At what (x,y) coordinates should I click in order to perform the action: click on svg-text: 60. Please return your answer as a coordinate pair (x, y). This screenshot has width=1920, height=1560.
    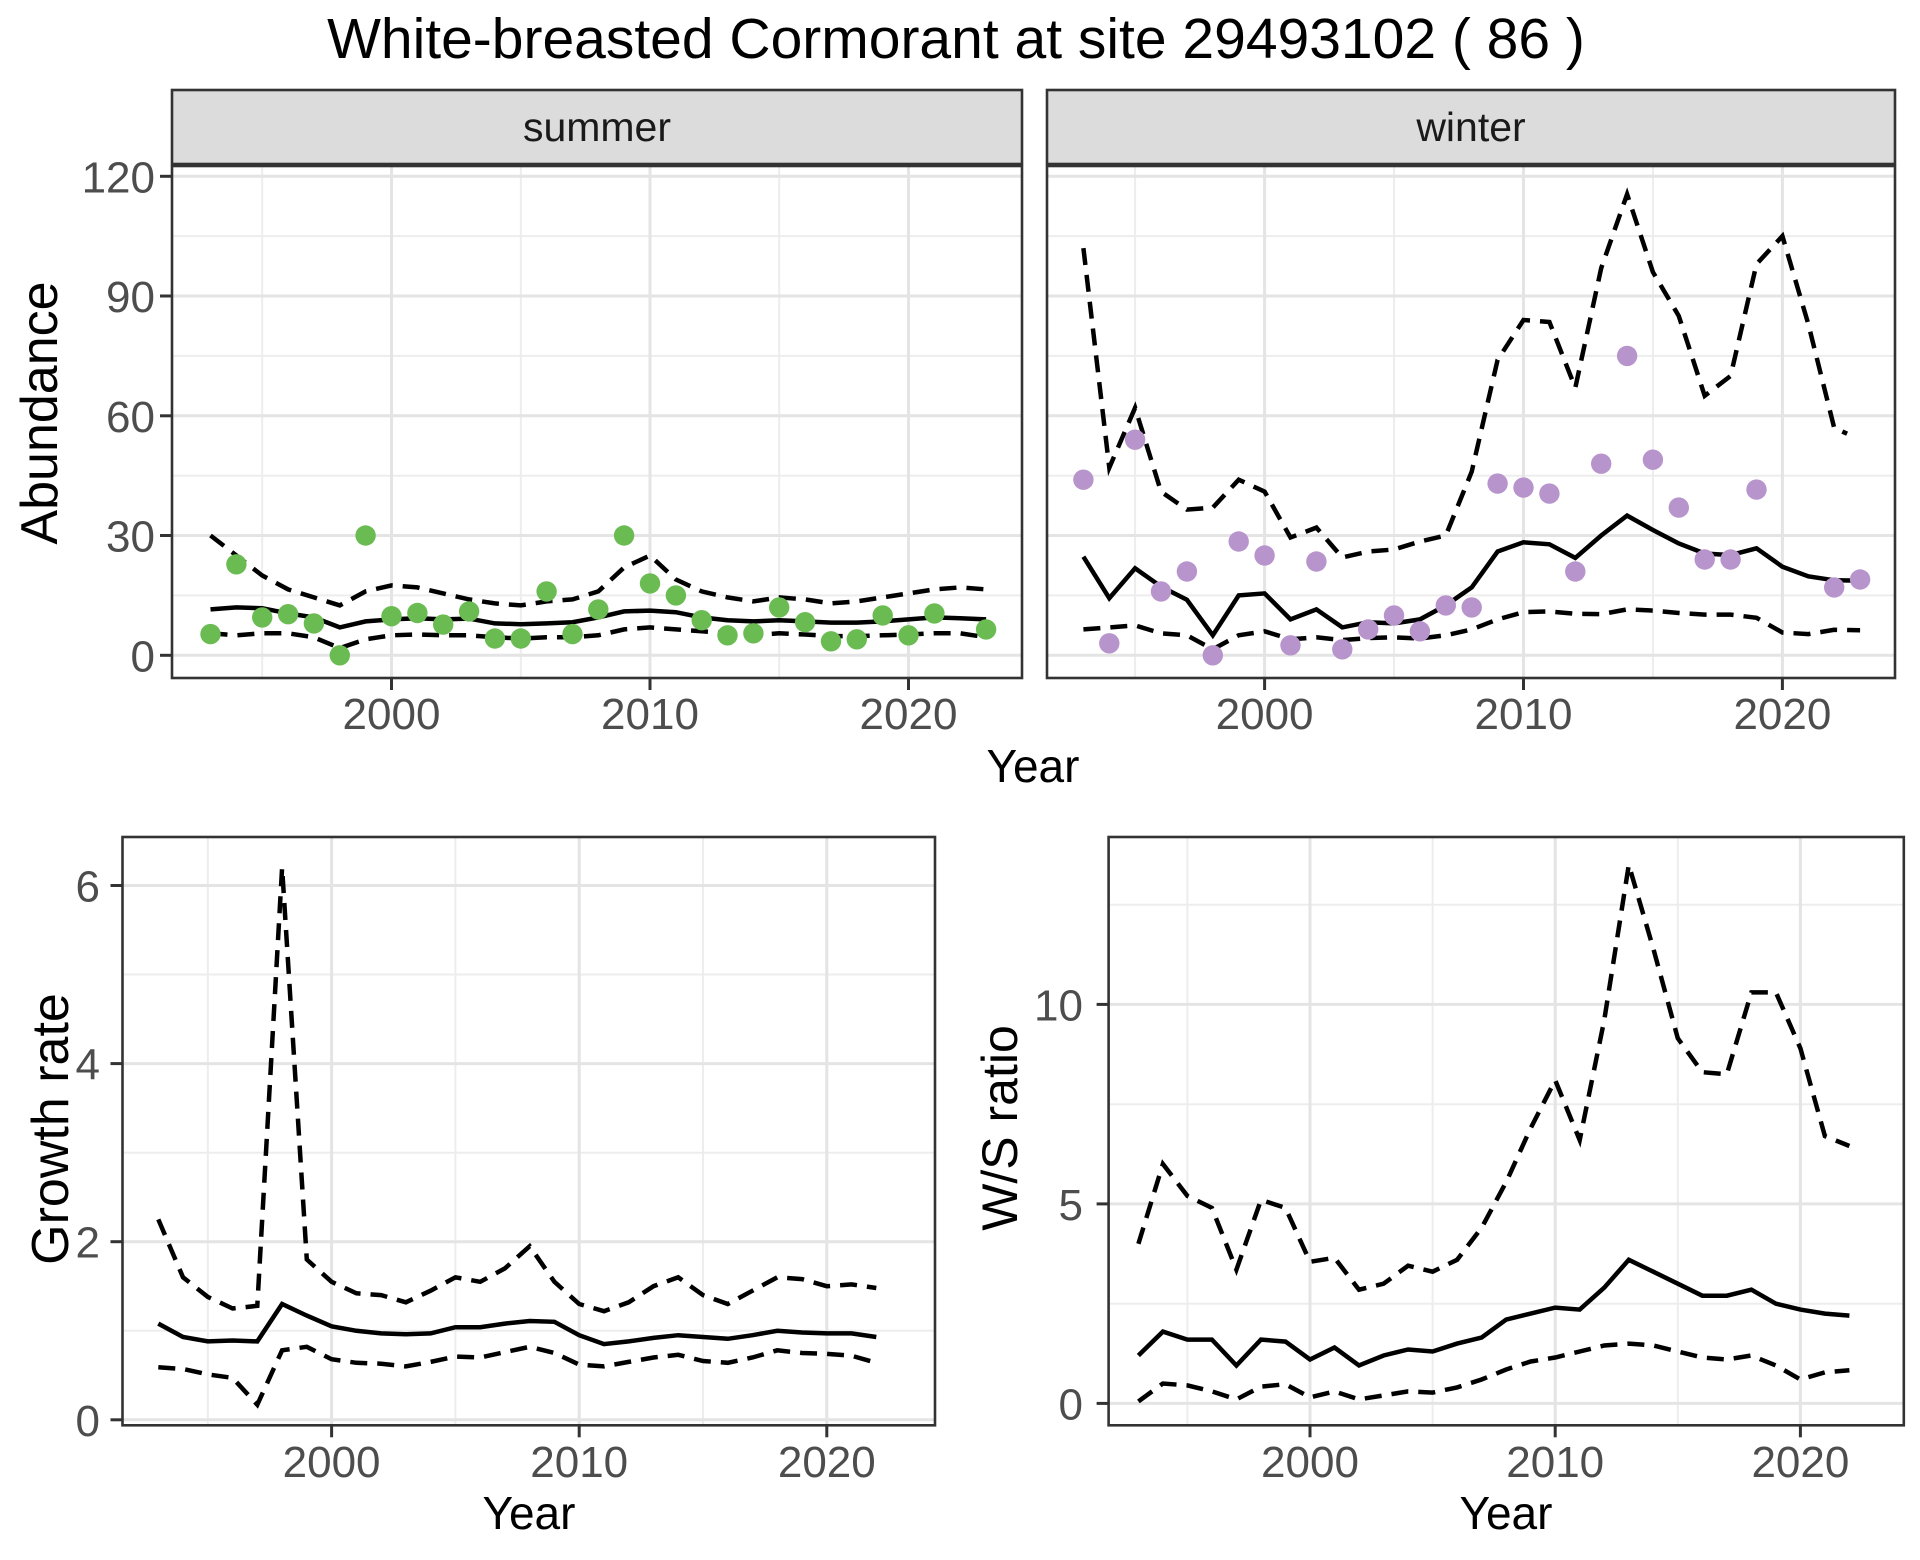
    Looking at the image, I should click on (130, 417).